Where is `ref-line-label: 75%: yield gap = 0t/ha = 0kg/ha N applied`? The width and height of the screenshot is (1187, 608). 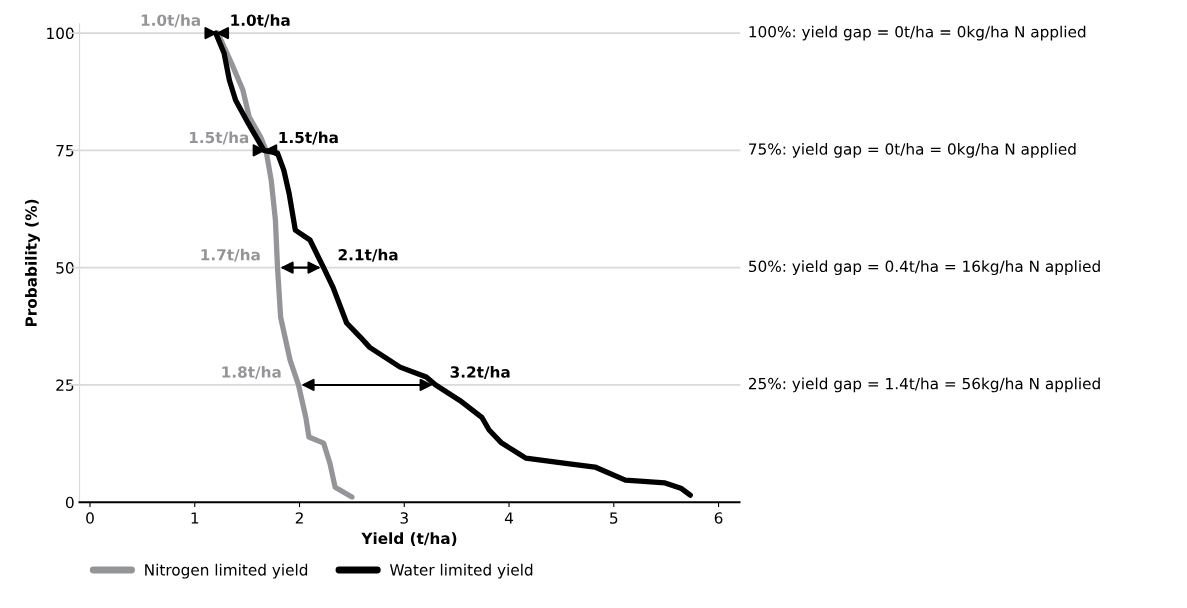 ref-line-label: 75%: yield gap = 0t/ha = 0kg/ha N applied is located at coordinates (912, 150).